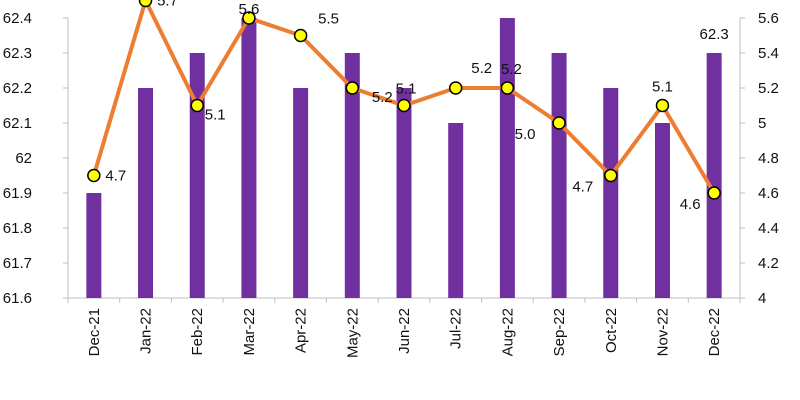  Describe the element at coordinates (249, 332) in the screenshot. I see `x-tick-label: Mar-22` at that location.